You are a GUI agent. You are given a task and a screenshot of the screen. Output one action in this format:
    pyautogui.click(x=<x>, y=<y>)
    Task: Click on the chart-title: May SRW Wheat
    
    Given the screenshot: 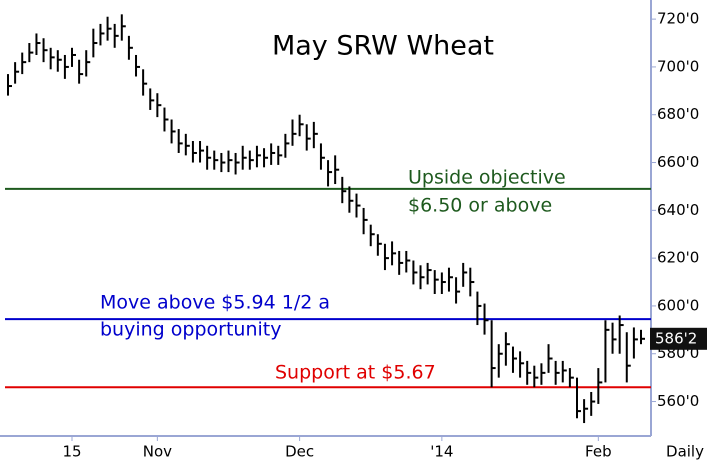 What is the action you would take?
    pyautogui.click(x=383, y=46)
    